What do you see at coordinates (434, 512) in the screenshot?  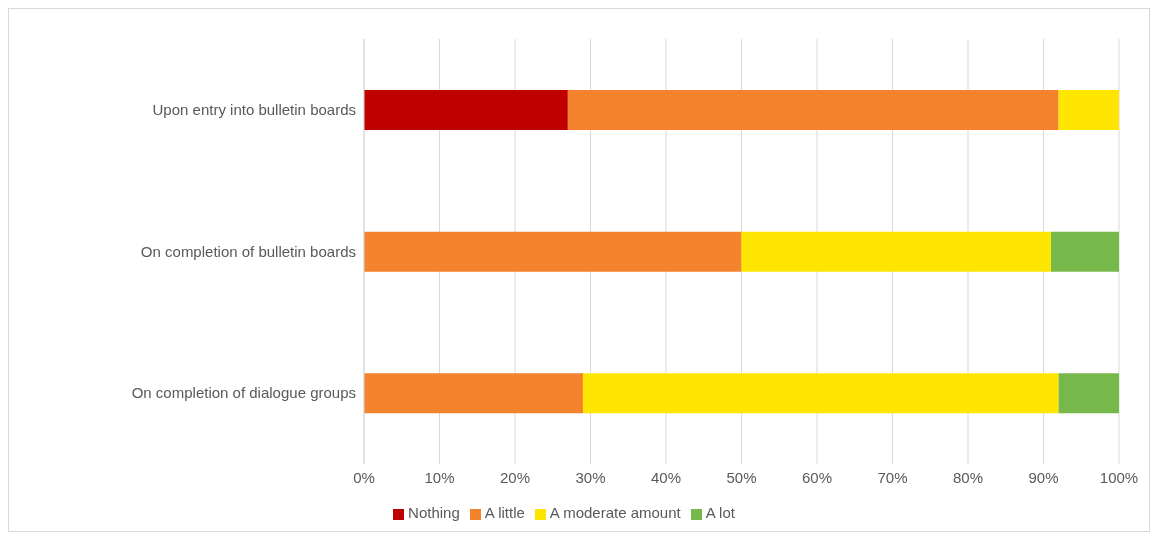 I see `legend-label: Nothing` at bounding box center [434, 512].